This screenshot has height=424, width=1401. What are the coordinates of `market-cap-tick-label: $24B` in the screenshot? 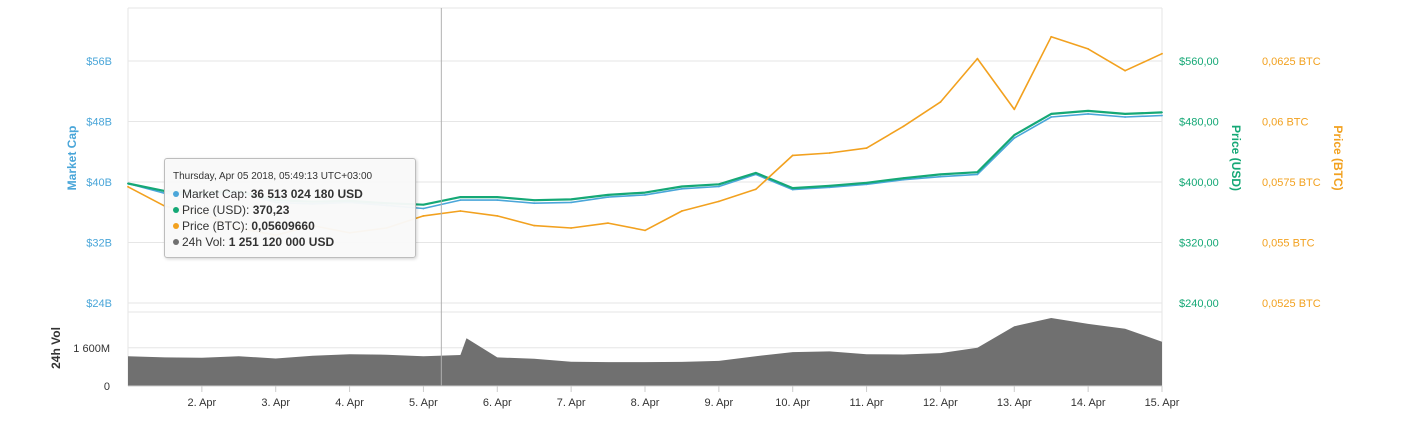 It's located at (99, 304).